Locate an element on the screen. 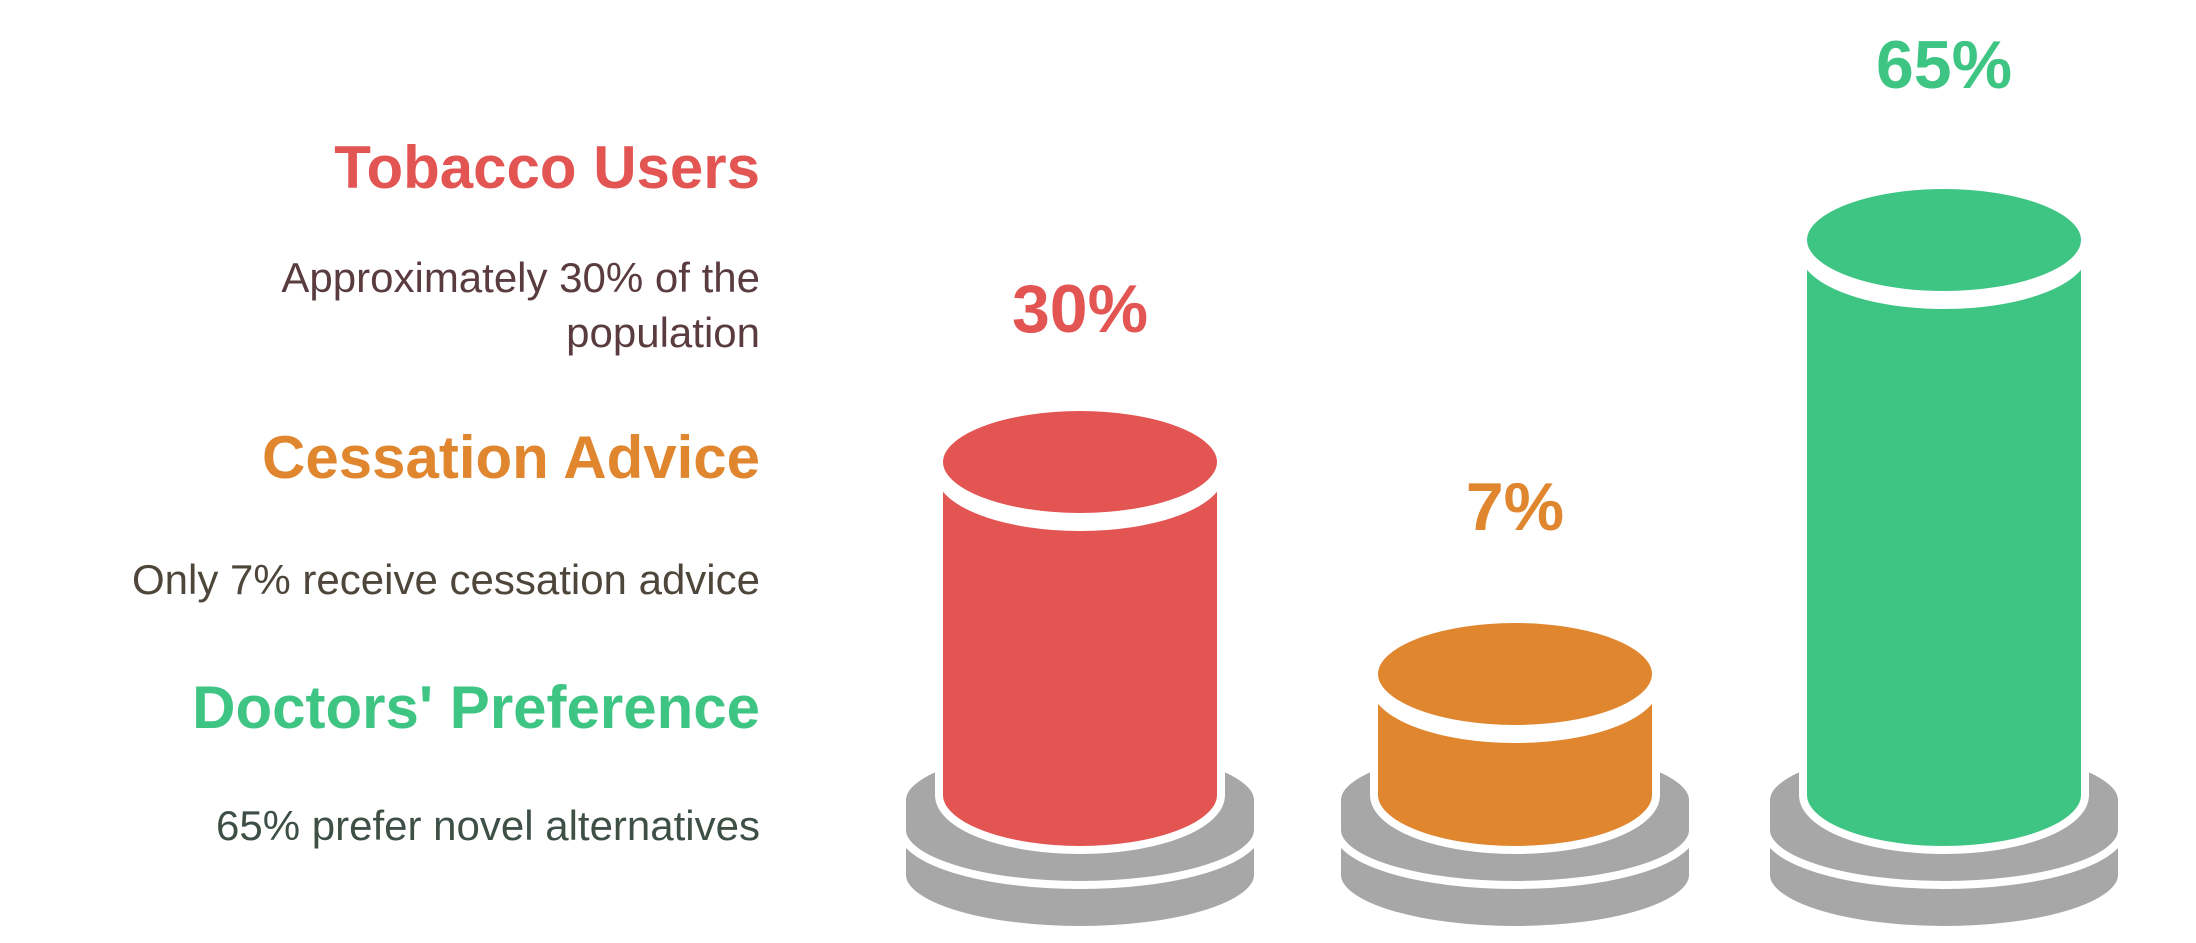 The height and width of the screenshot is (943, 2196). cylinder-top-doctors-preference is located at coordinates (1944, 240).